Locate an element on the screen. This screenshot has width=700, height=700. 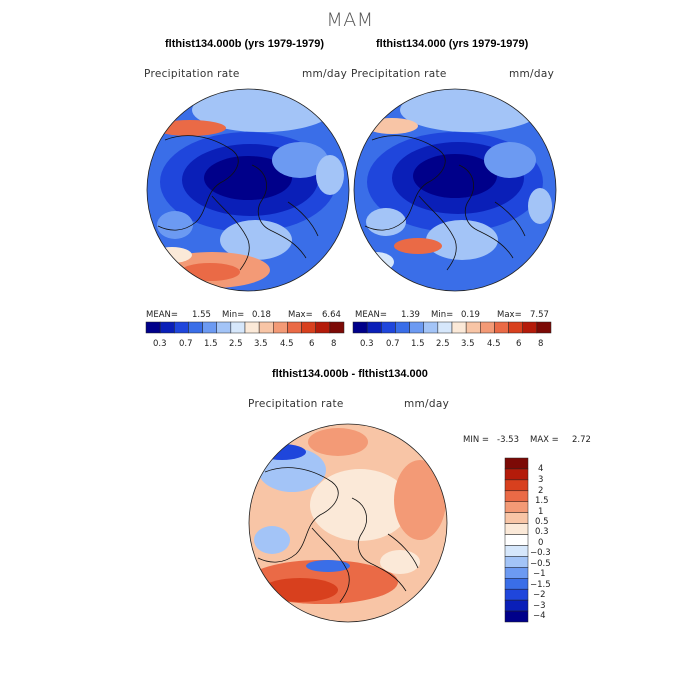
panel3-min-value: -3.53 is located at coordinates (508, 440).